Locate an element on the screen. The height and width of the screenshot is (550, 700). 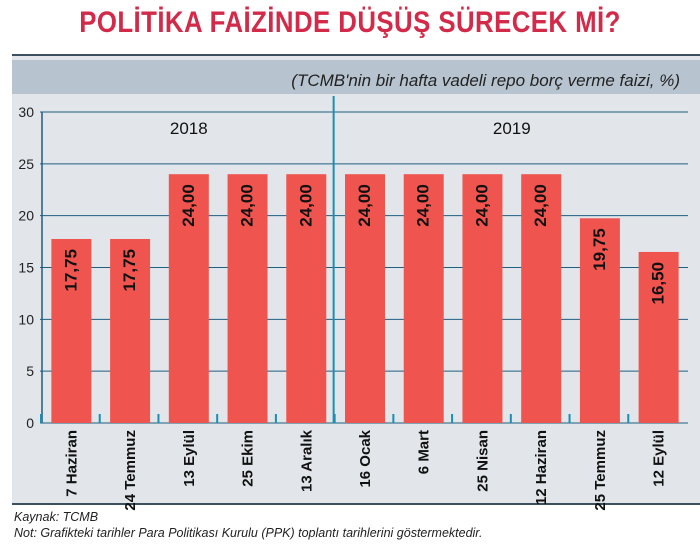
x-tick-label: 6 Mart is located at coordinates (424, 452).